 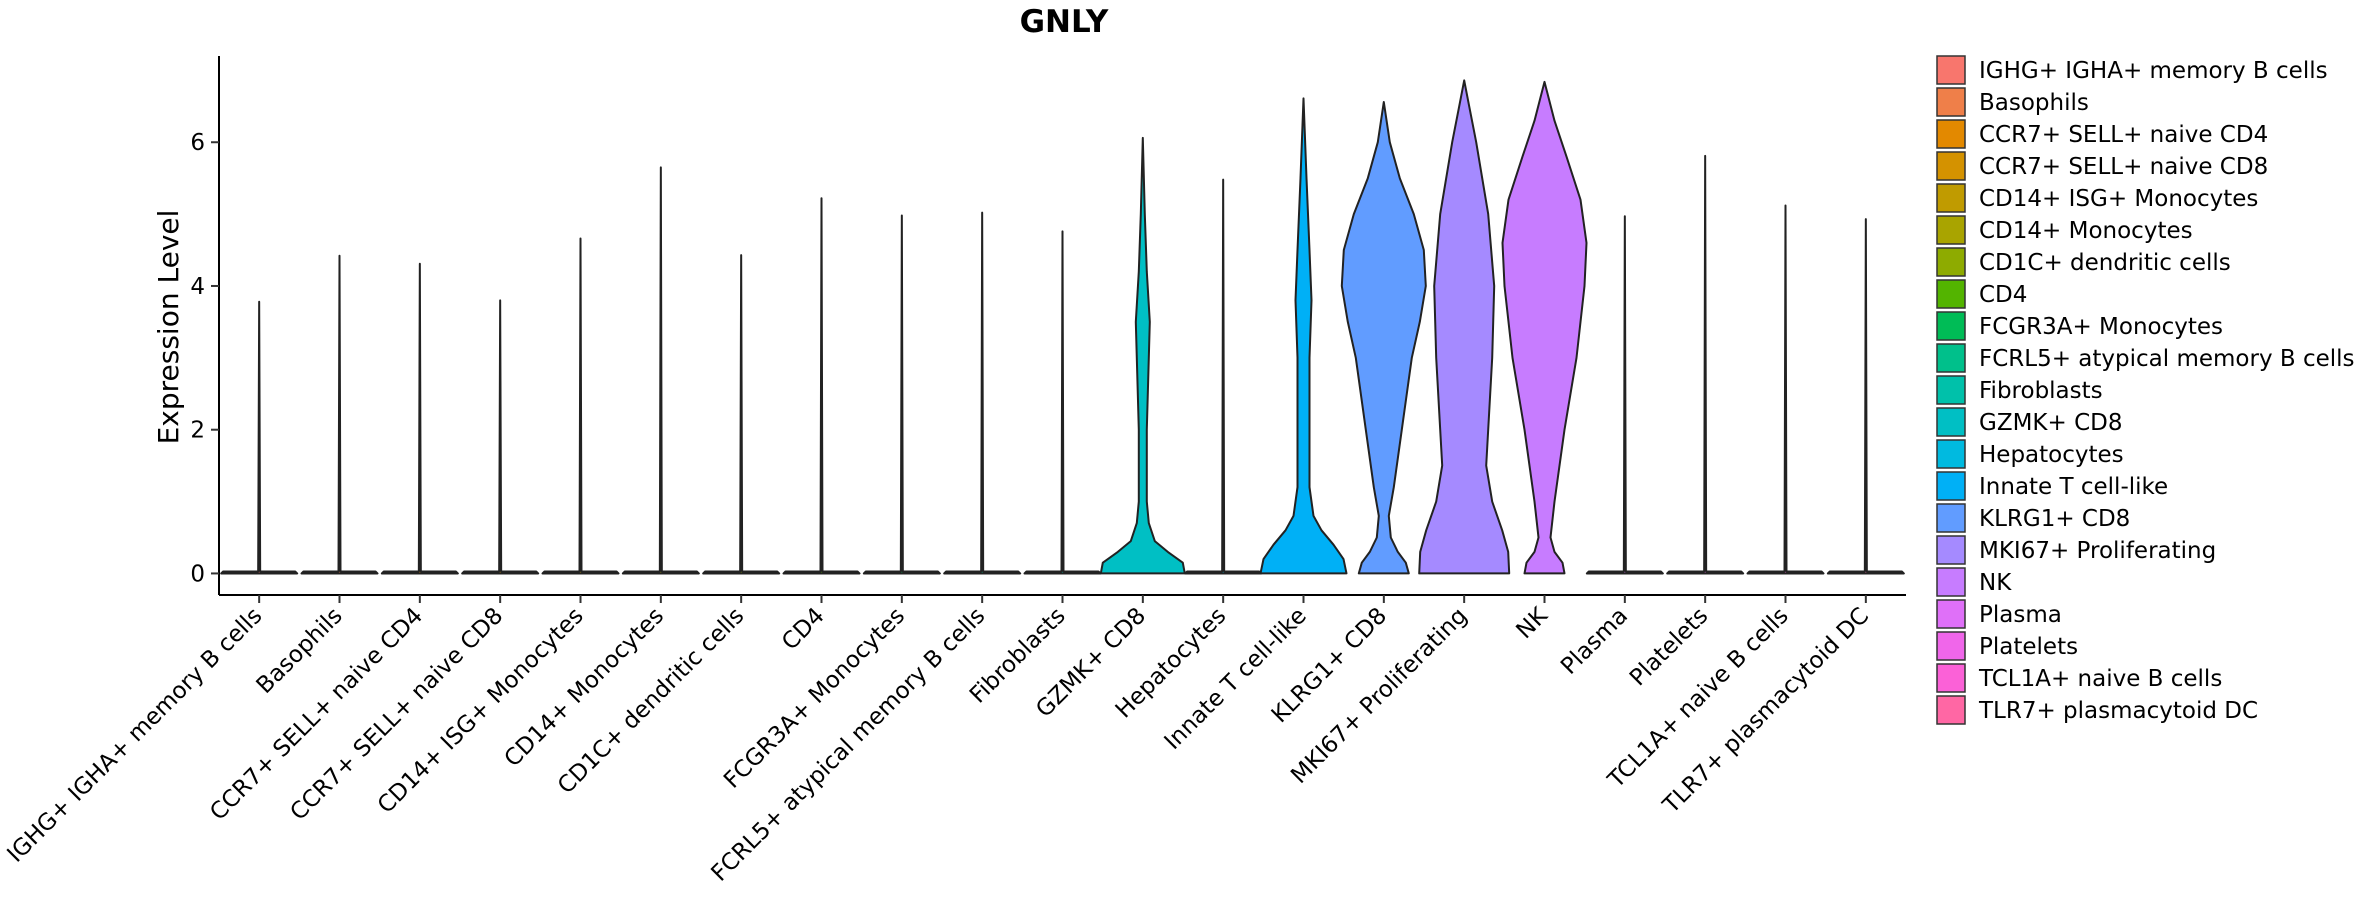 What do you see at coordinates (1236, 679) in the screenshot?
I see `x-tick-label: Innate T cell-like` at bounding box center [1236, 679].